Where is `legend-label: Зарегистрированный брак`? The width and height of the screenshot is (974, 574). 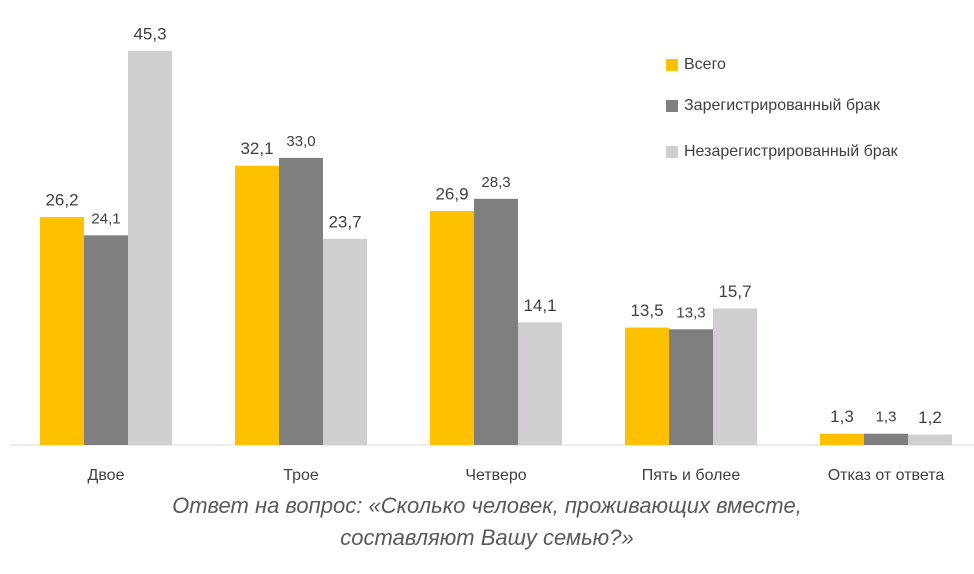 legend-label: Зарегистрированный брак is located at coordinates (782, 105).